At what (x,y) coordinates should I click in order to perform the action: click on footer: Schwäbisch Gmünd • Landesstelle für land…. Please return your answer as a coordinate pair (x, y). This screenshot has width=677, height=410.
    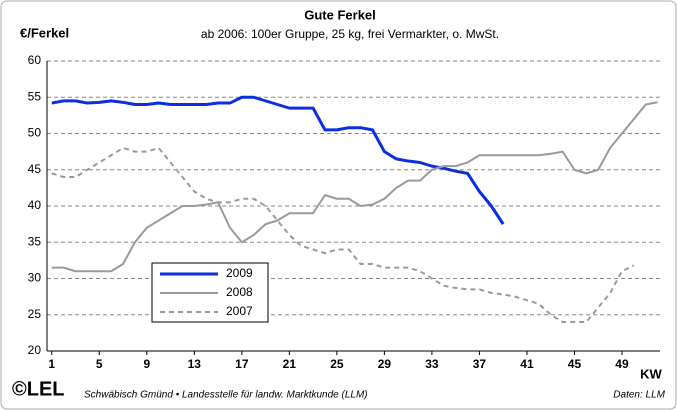
    Looking at the image, I should click on (226, 395).